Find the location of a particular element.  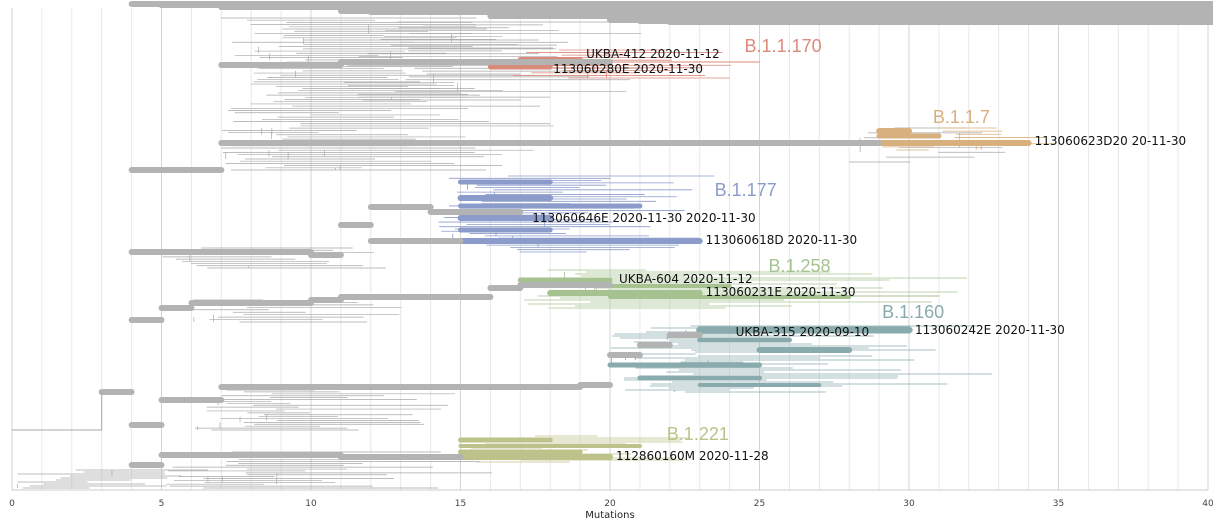

x-axis: 0 5 10 15 20 25 30 35 40 Mutations is located at coordinates (611, 504).